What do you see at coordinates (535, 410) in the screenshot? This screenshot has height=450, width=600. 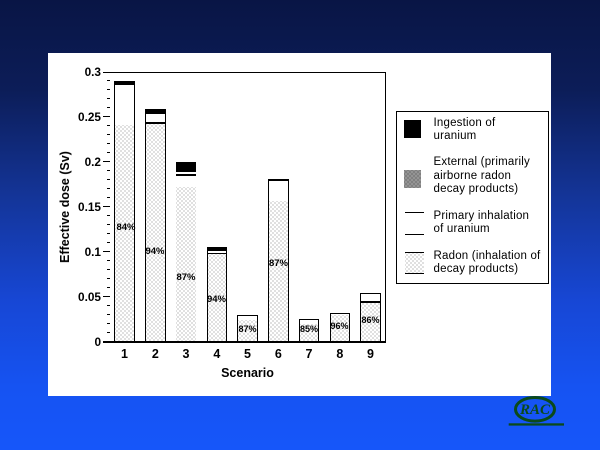 I see `svg-text: RAC` at bounding box center [535, 410].